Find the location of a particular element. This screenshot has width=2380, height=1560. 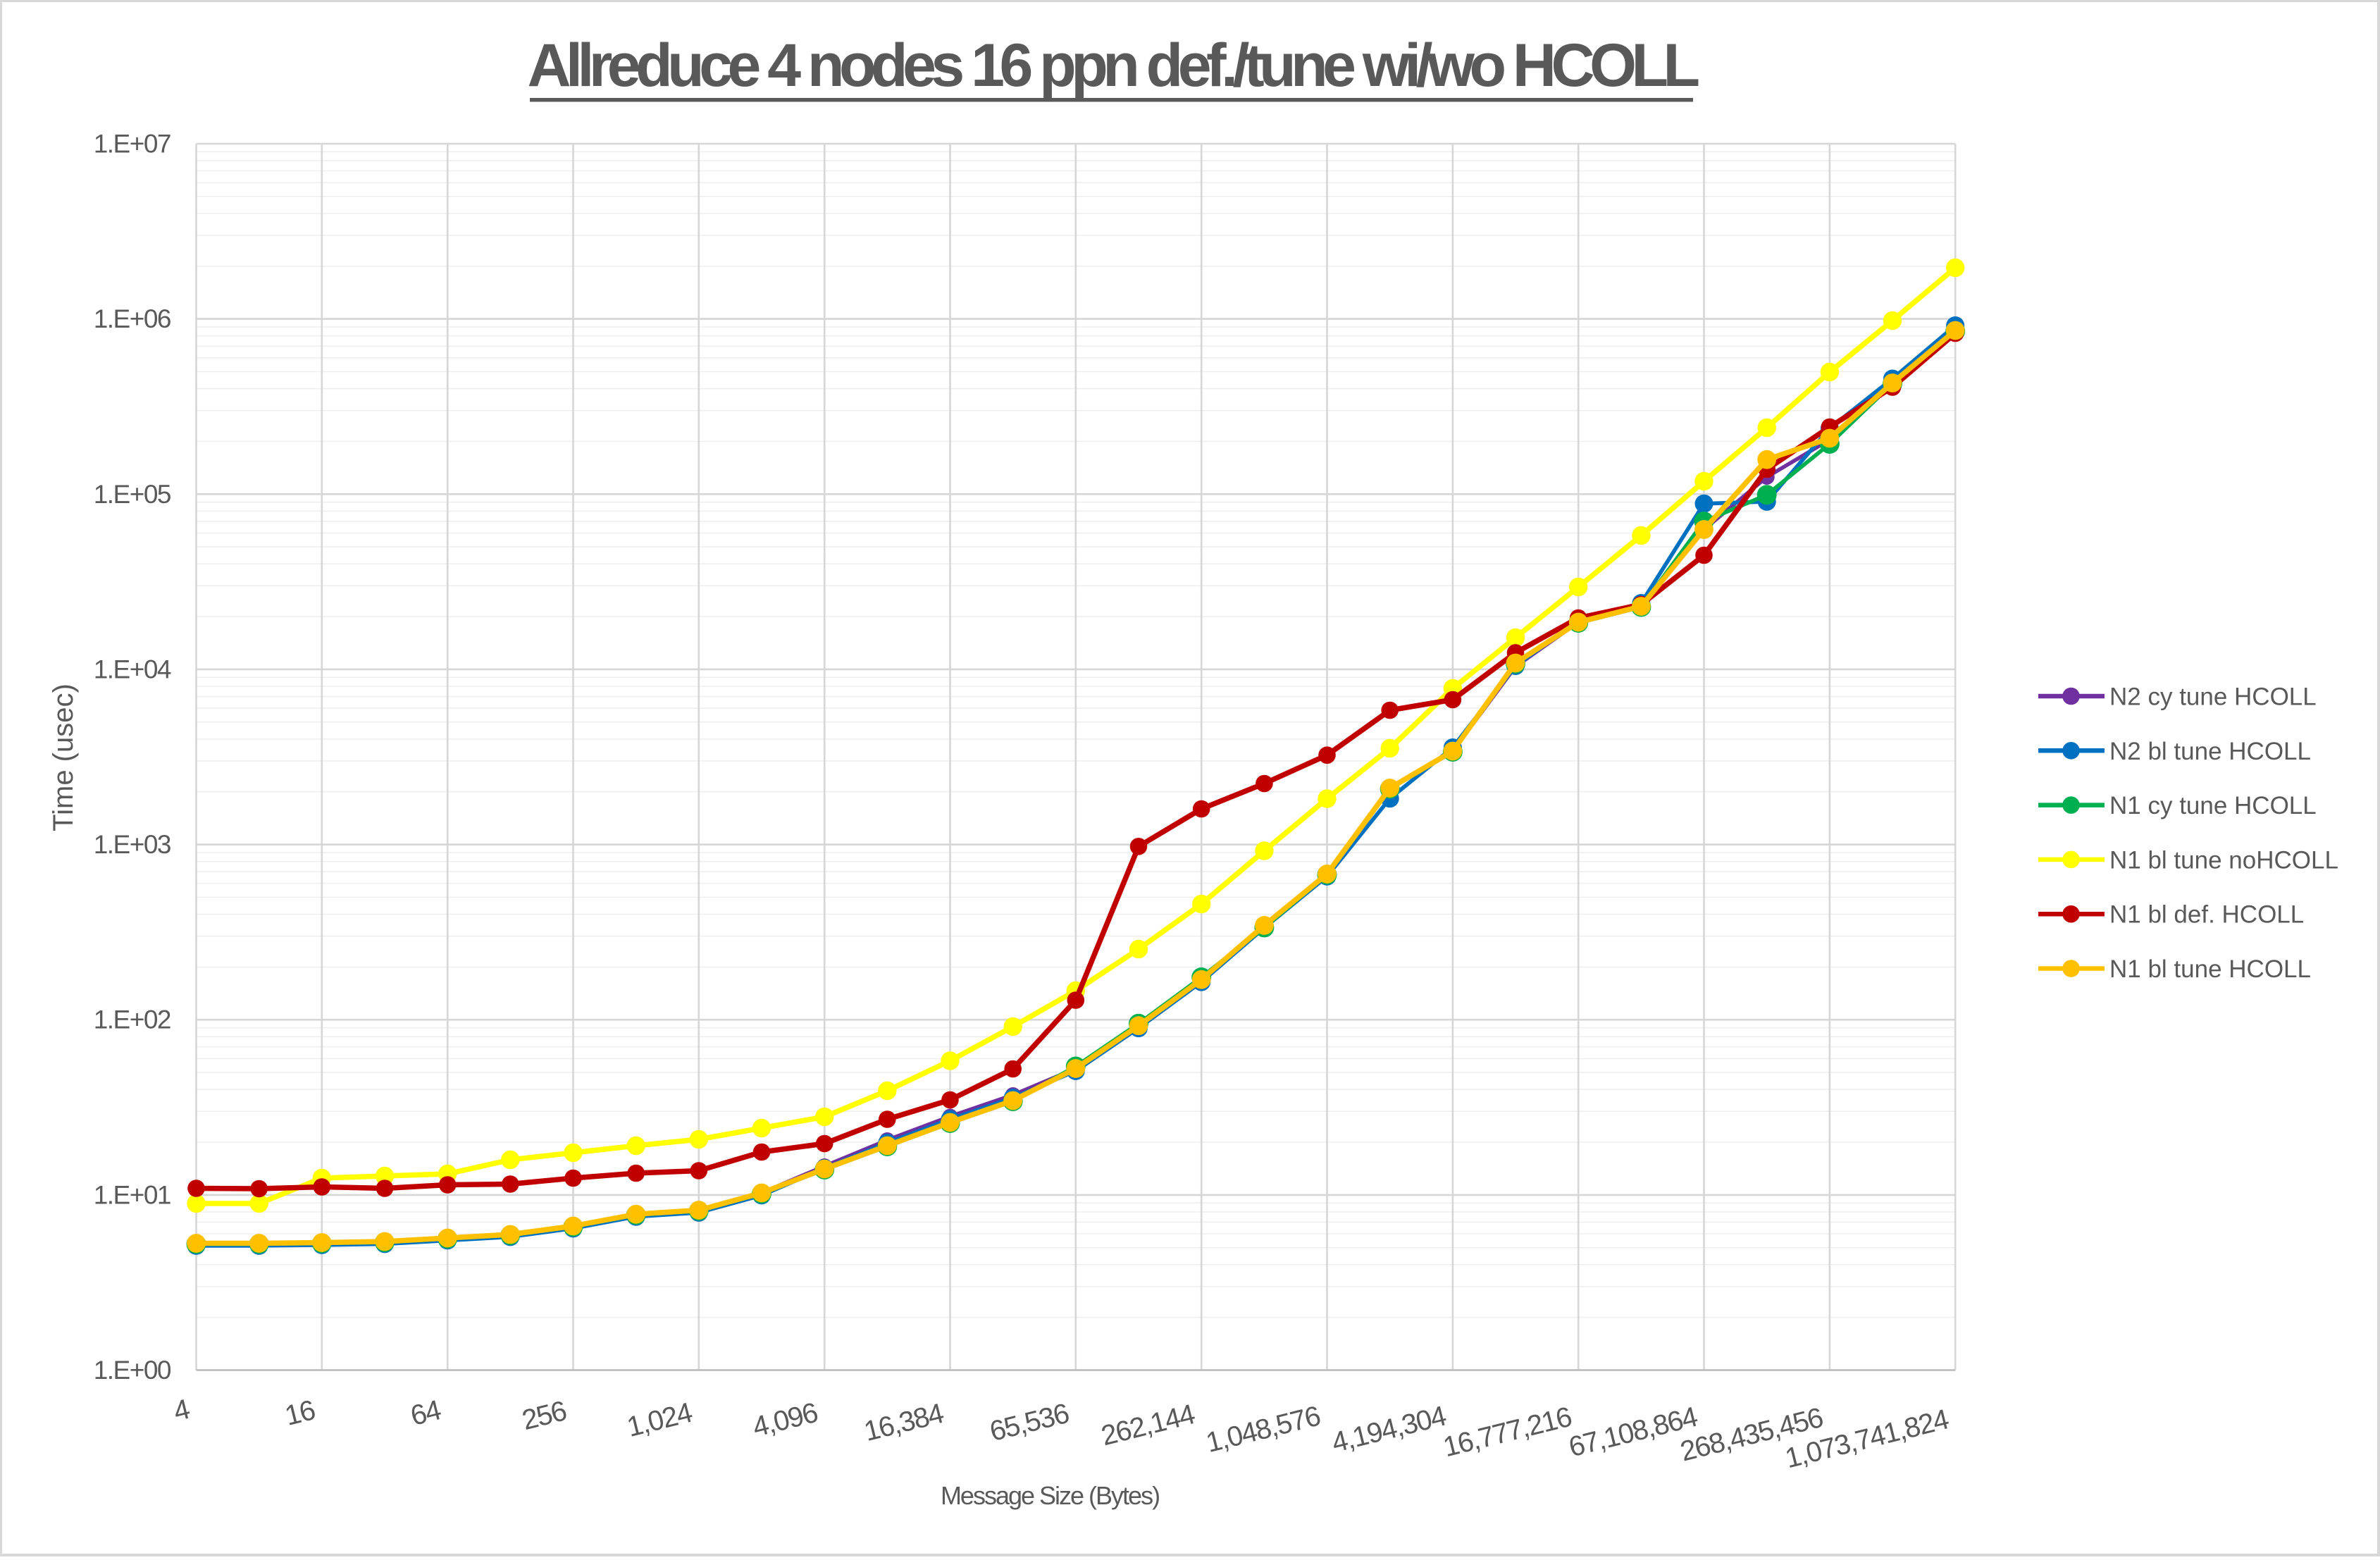

svg-text: 1.E+04 is located at coordinates (132, 669).